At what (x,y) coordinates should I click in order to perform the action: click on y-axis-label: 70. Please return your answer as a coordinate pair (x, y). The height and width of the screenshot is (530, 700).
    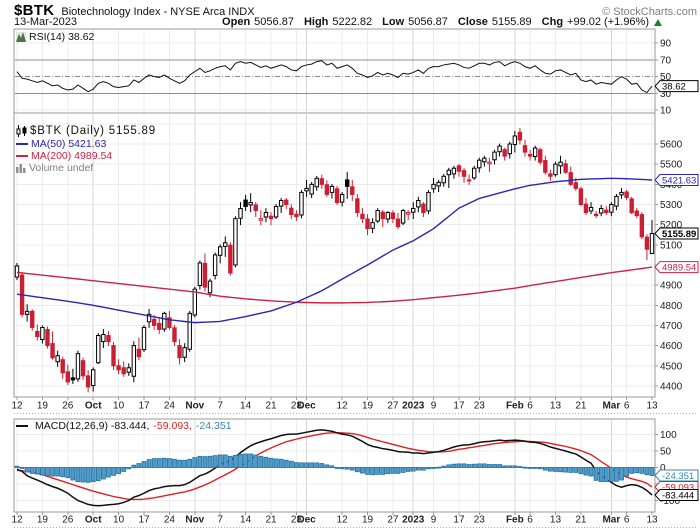
    Looking at the image, I should click on (666, 60).